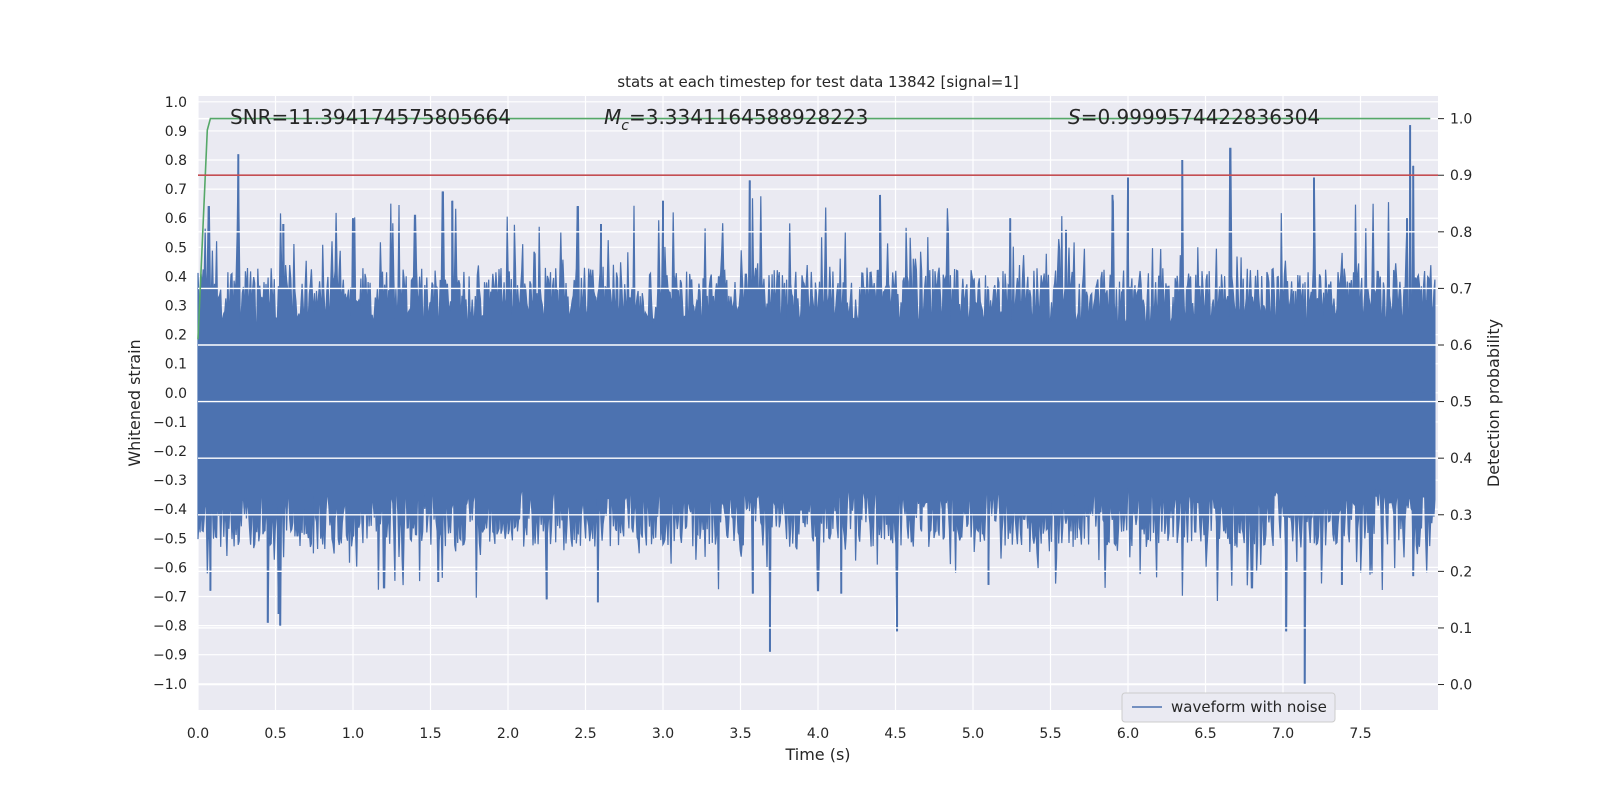 The height and width of the screenshot is (800, 1600). Describe the element at coordinates (817, 754) in the screenshot. I see `x-axis-label: Time (s)` at that location.